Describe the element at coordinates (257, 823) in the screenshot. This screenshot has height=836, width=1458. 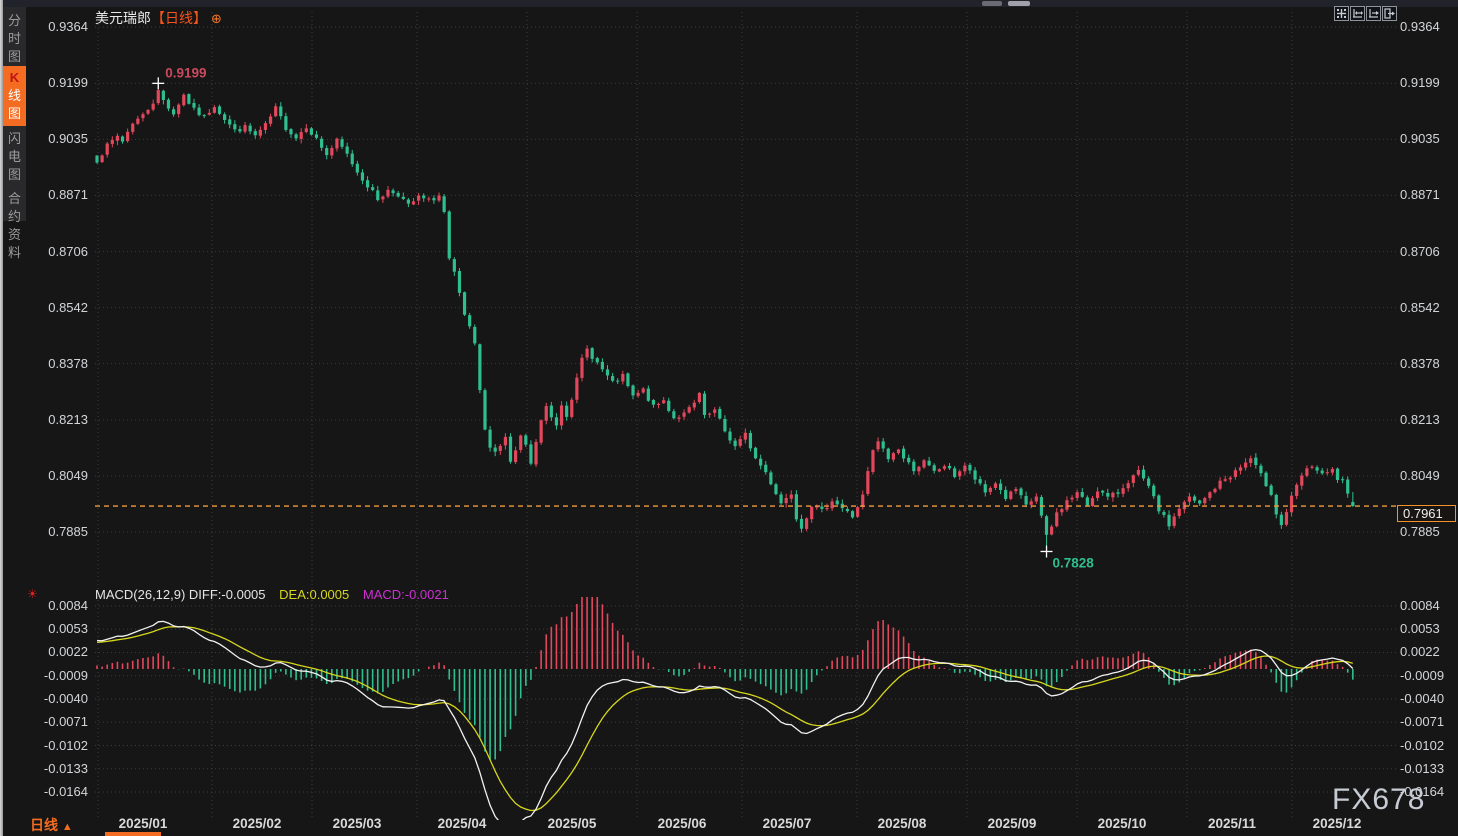
I see `x-axis-label: 2025/02` at that location.